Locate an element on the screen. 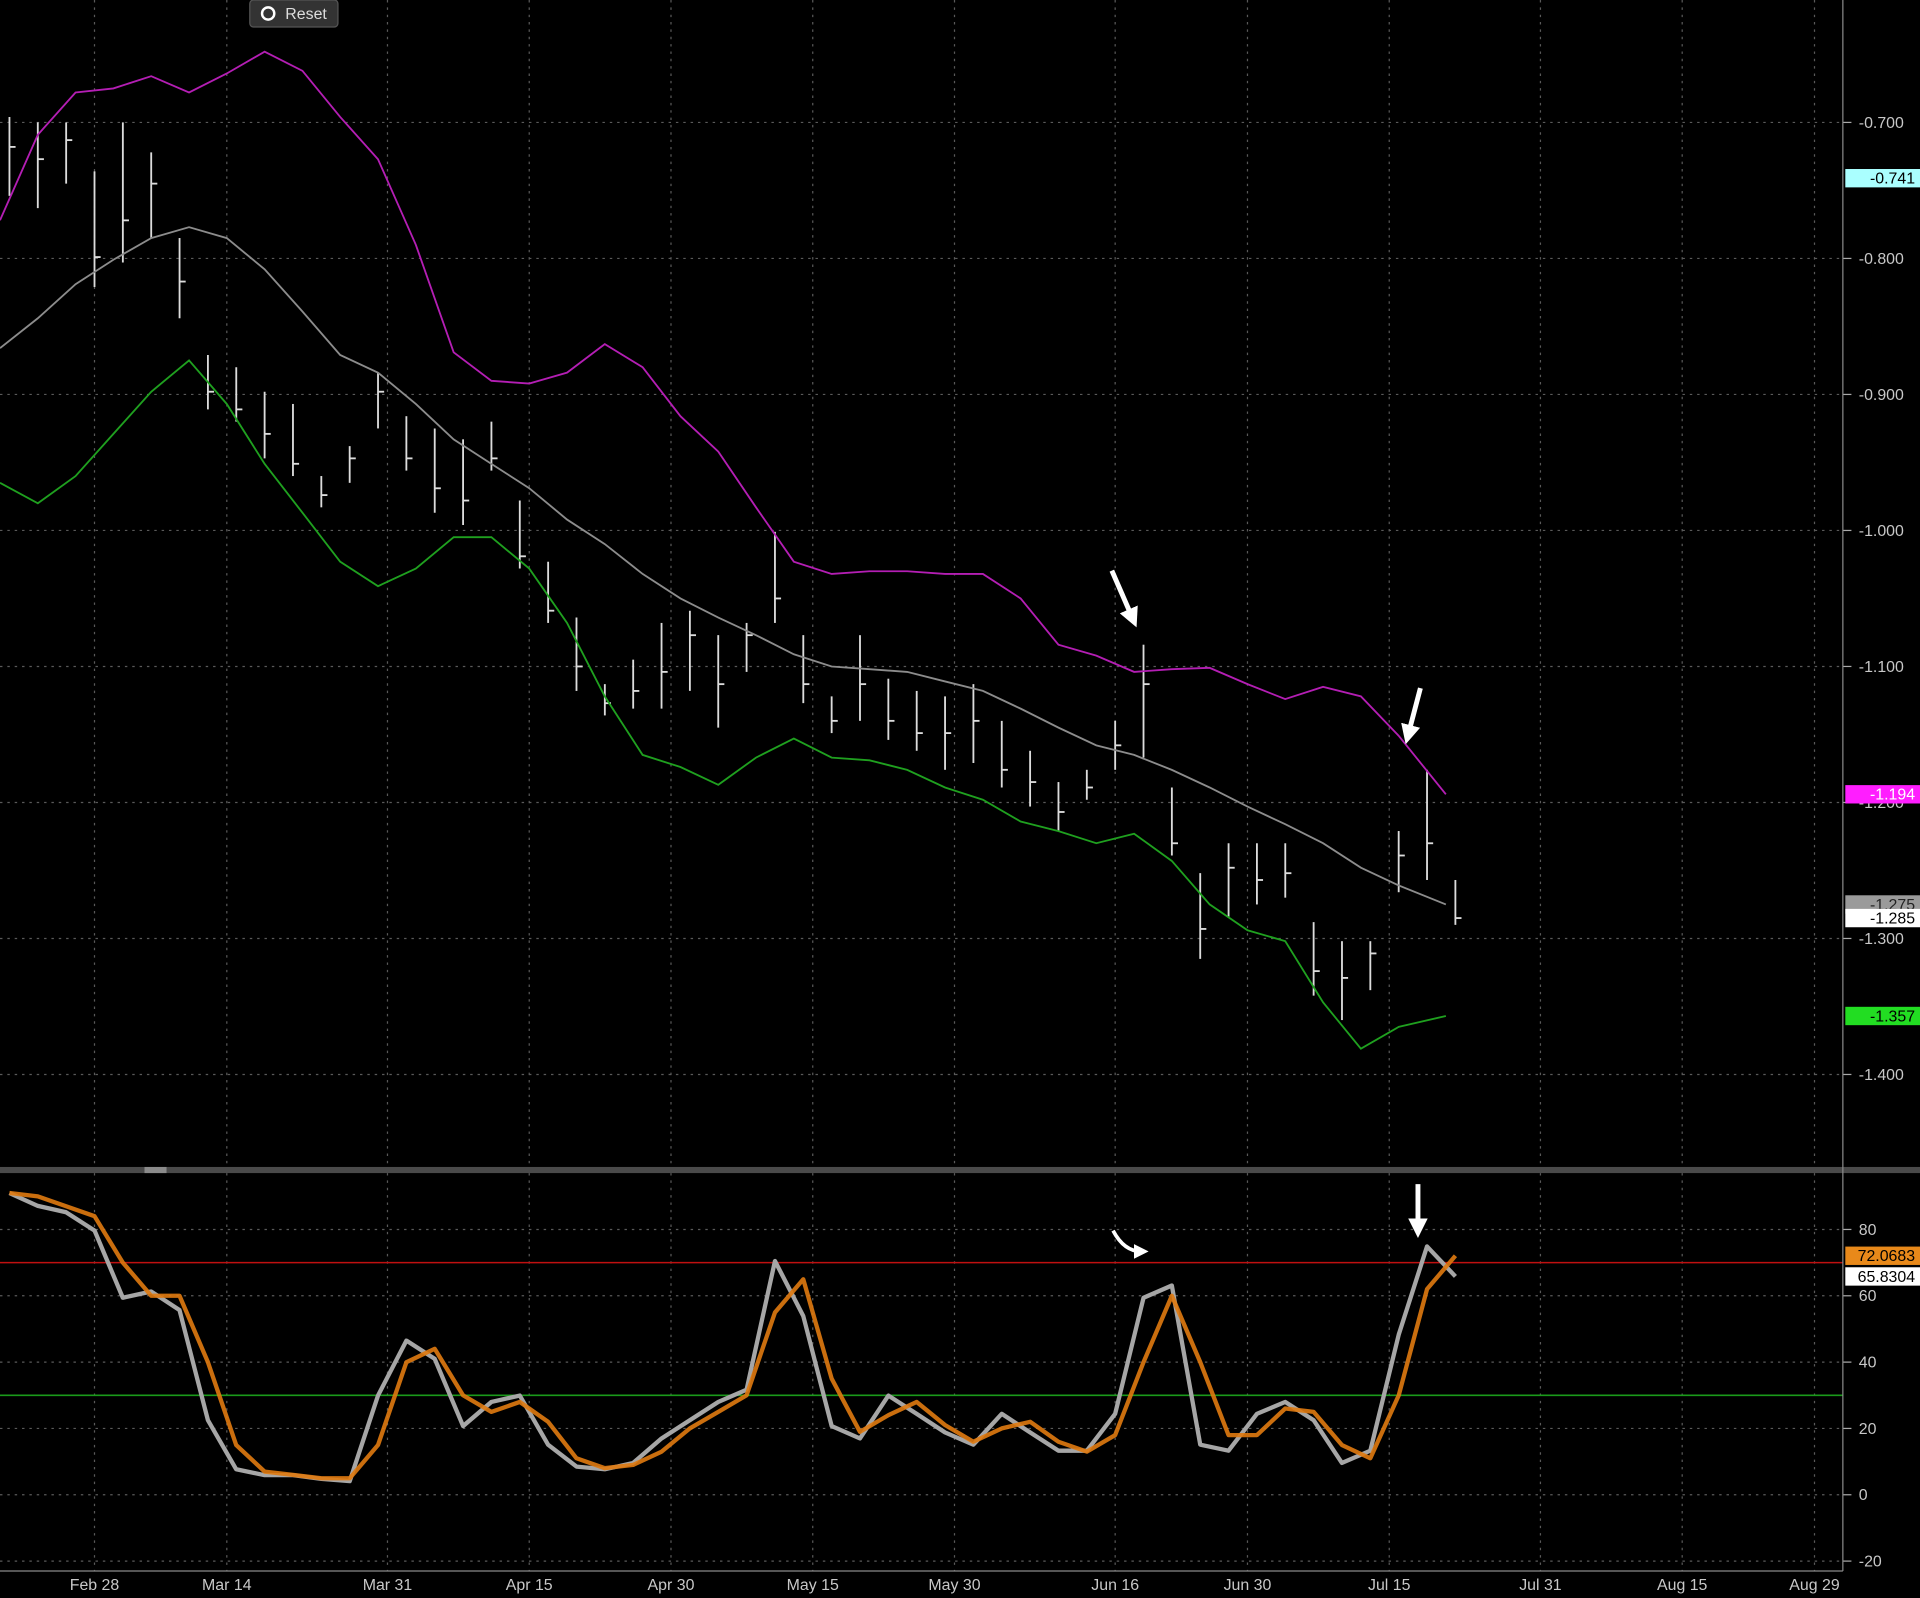  x-tick-label: May 15 is located at coordinates (813, 1585).